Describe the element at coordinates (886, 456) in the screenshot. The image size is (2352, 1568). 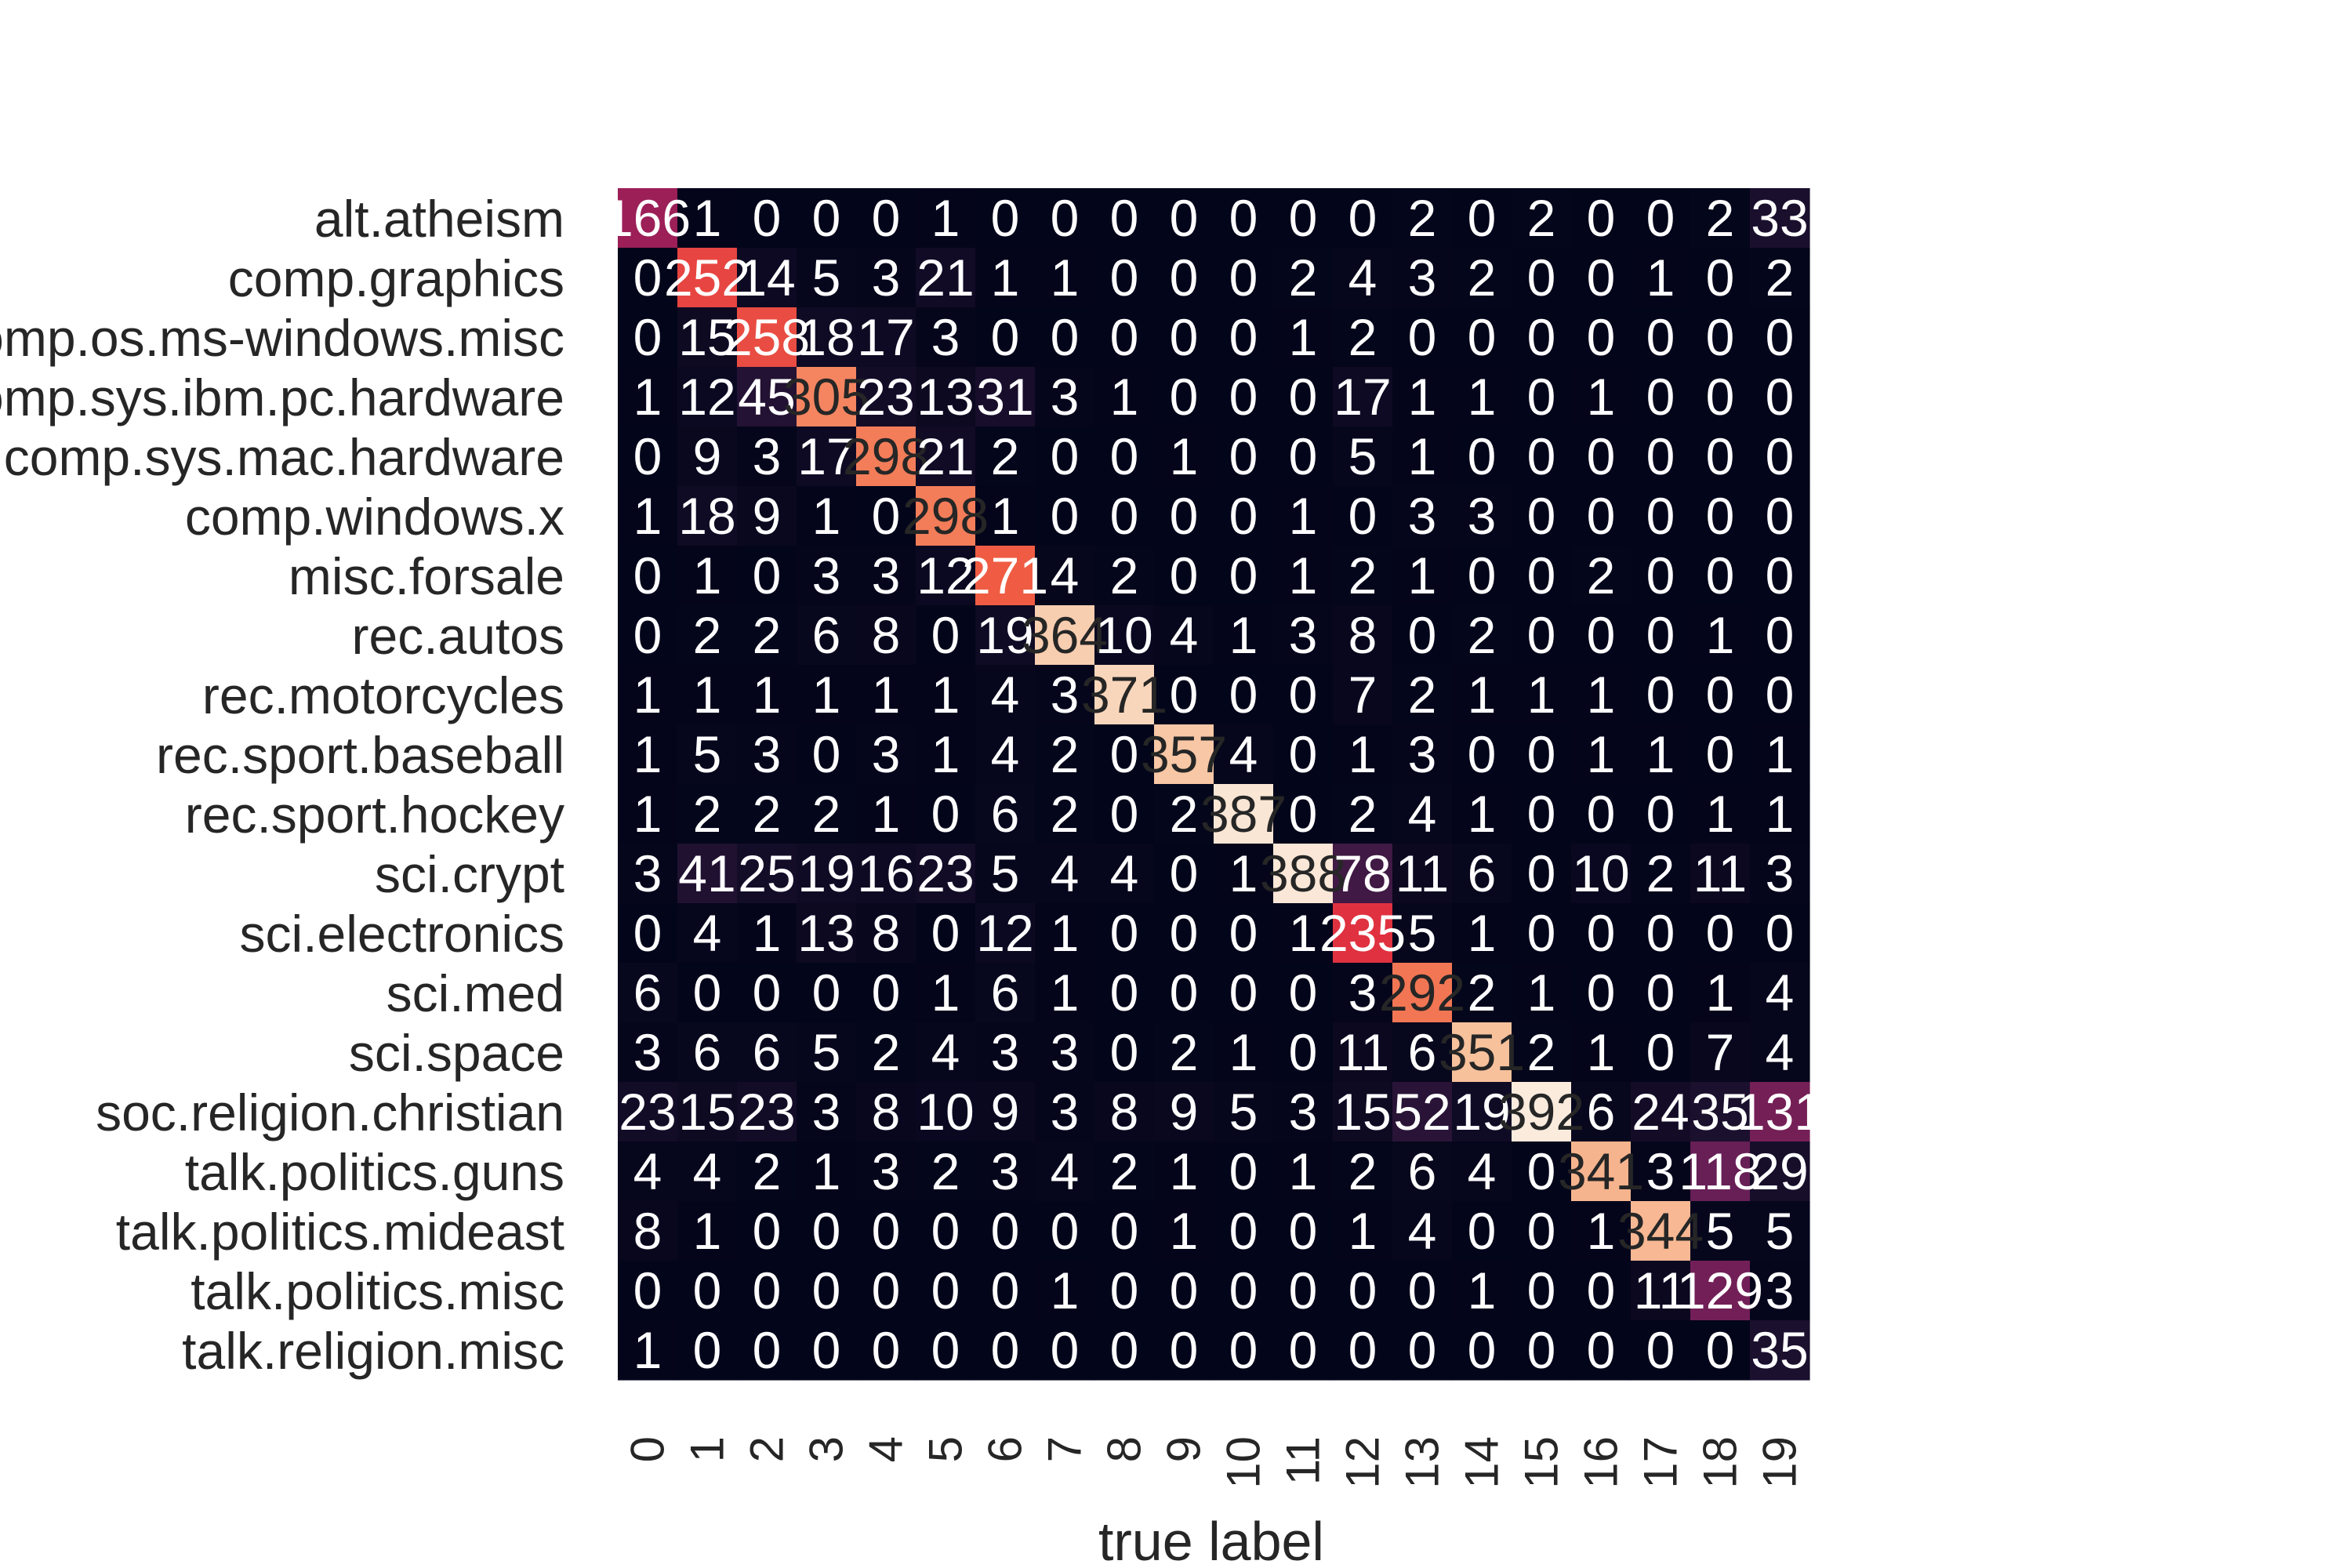
I see `cell-value-label: 298` at that location.